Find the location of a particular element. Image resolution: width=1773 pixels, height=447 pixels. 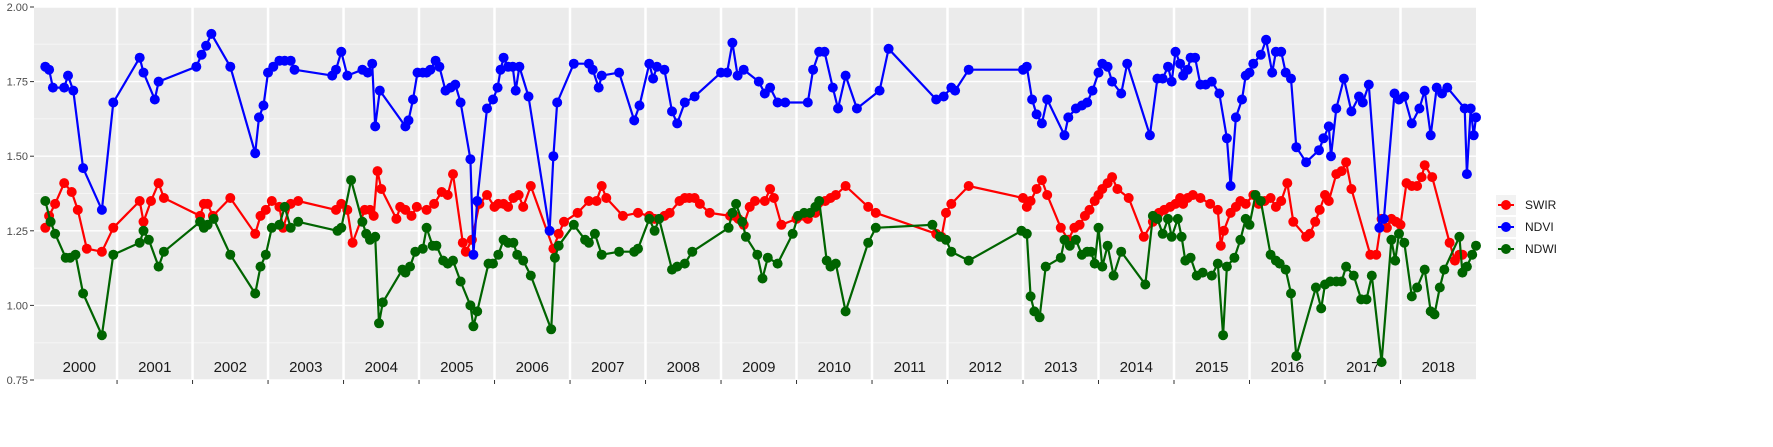

year-label: 2001 is located at coordinates (154, 367).